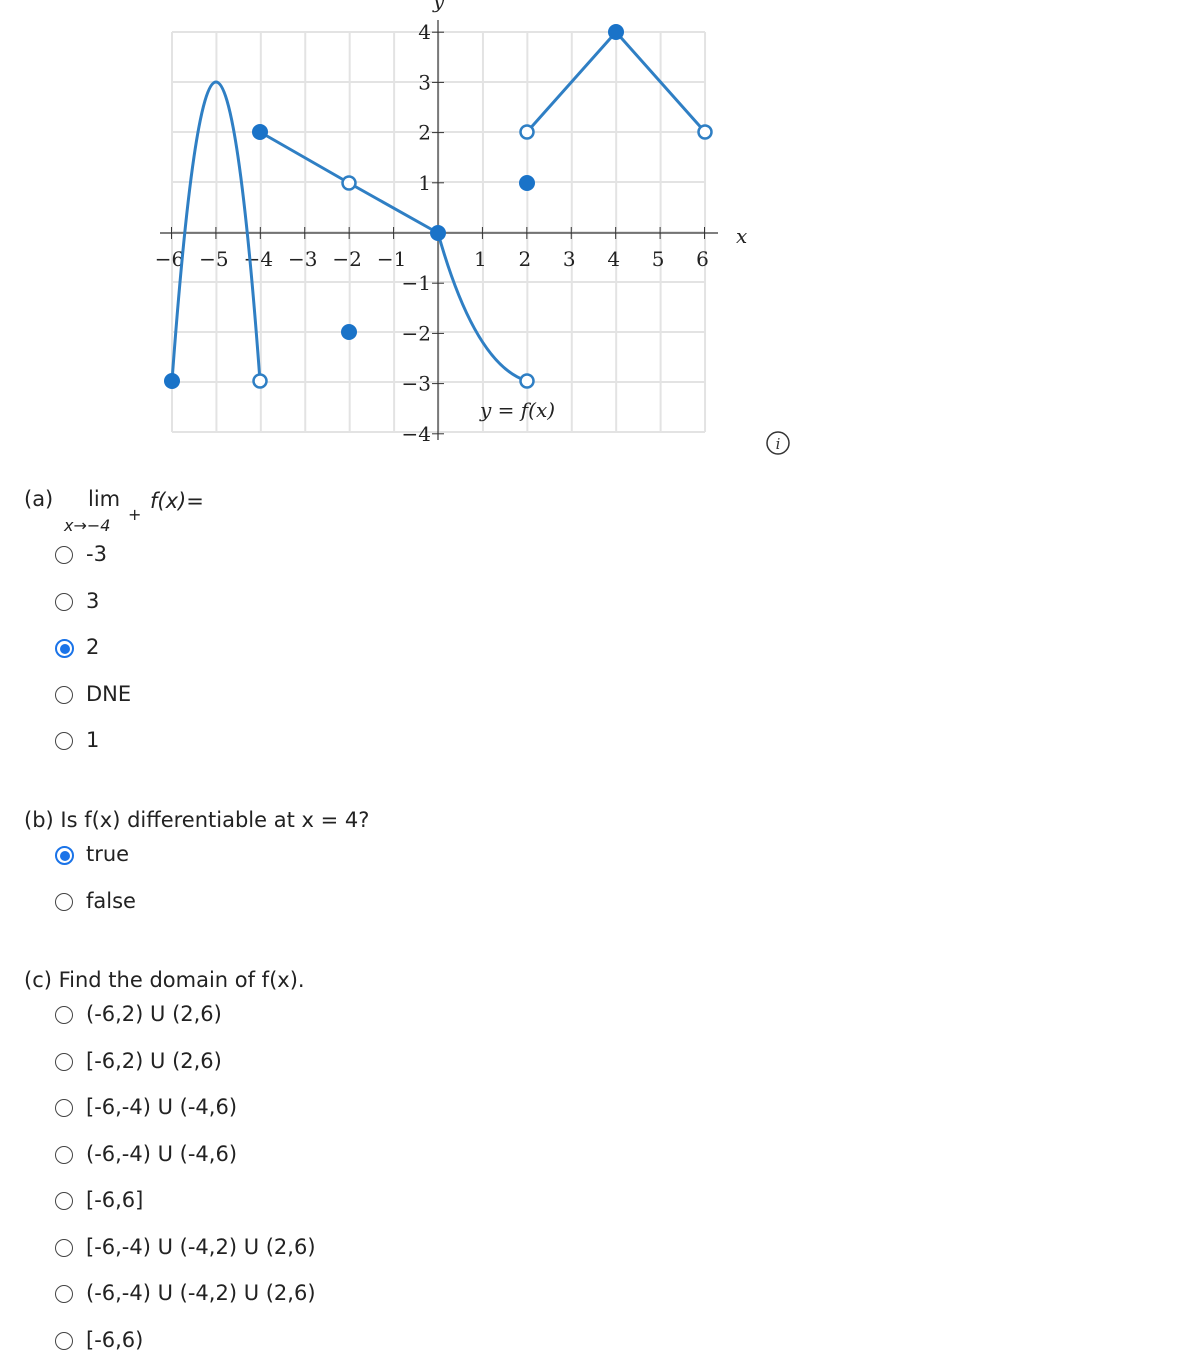 Image resolution: width=1200 pixels, height=1350 pixels. What do you see at coordinates (424, 82) in the screenshot?
I see `y-tick-label: 3` at bounding box center [424, 82].